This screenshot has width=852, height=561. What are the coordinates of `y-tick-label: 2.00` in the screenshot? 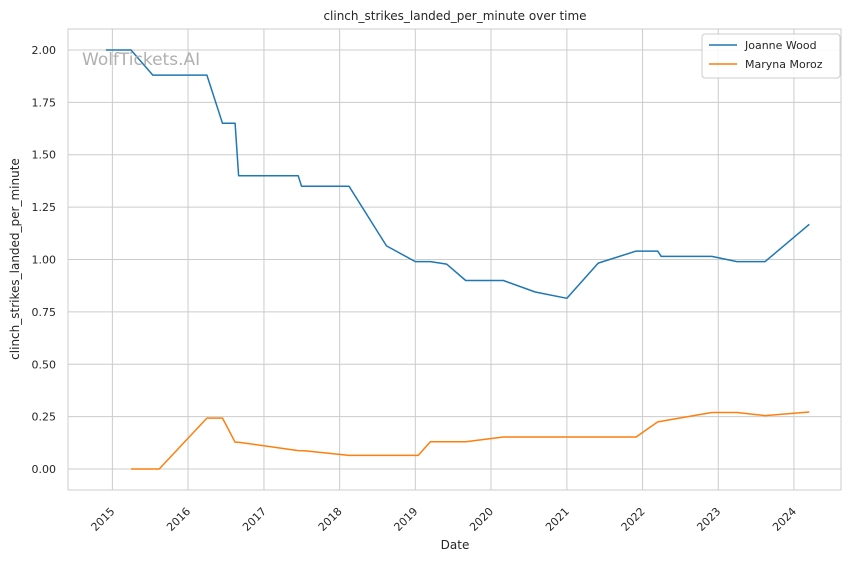 It's located at (44, 50).